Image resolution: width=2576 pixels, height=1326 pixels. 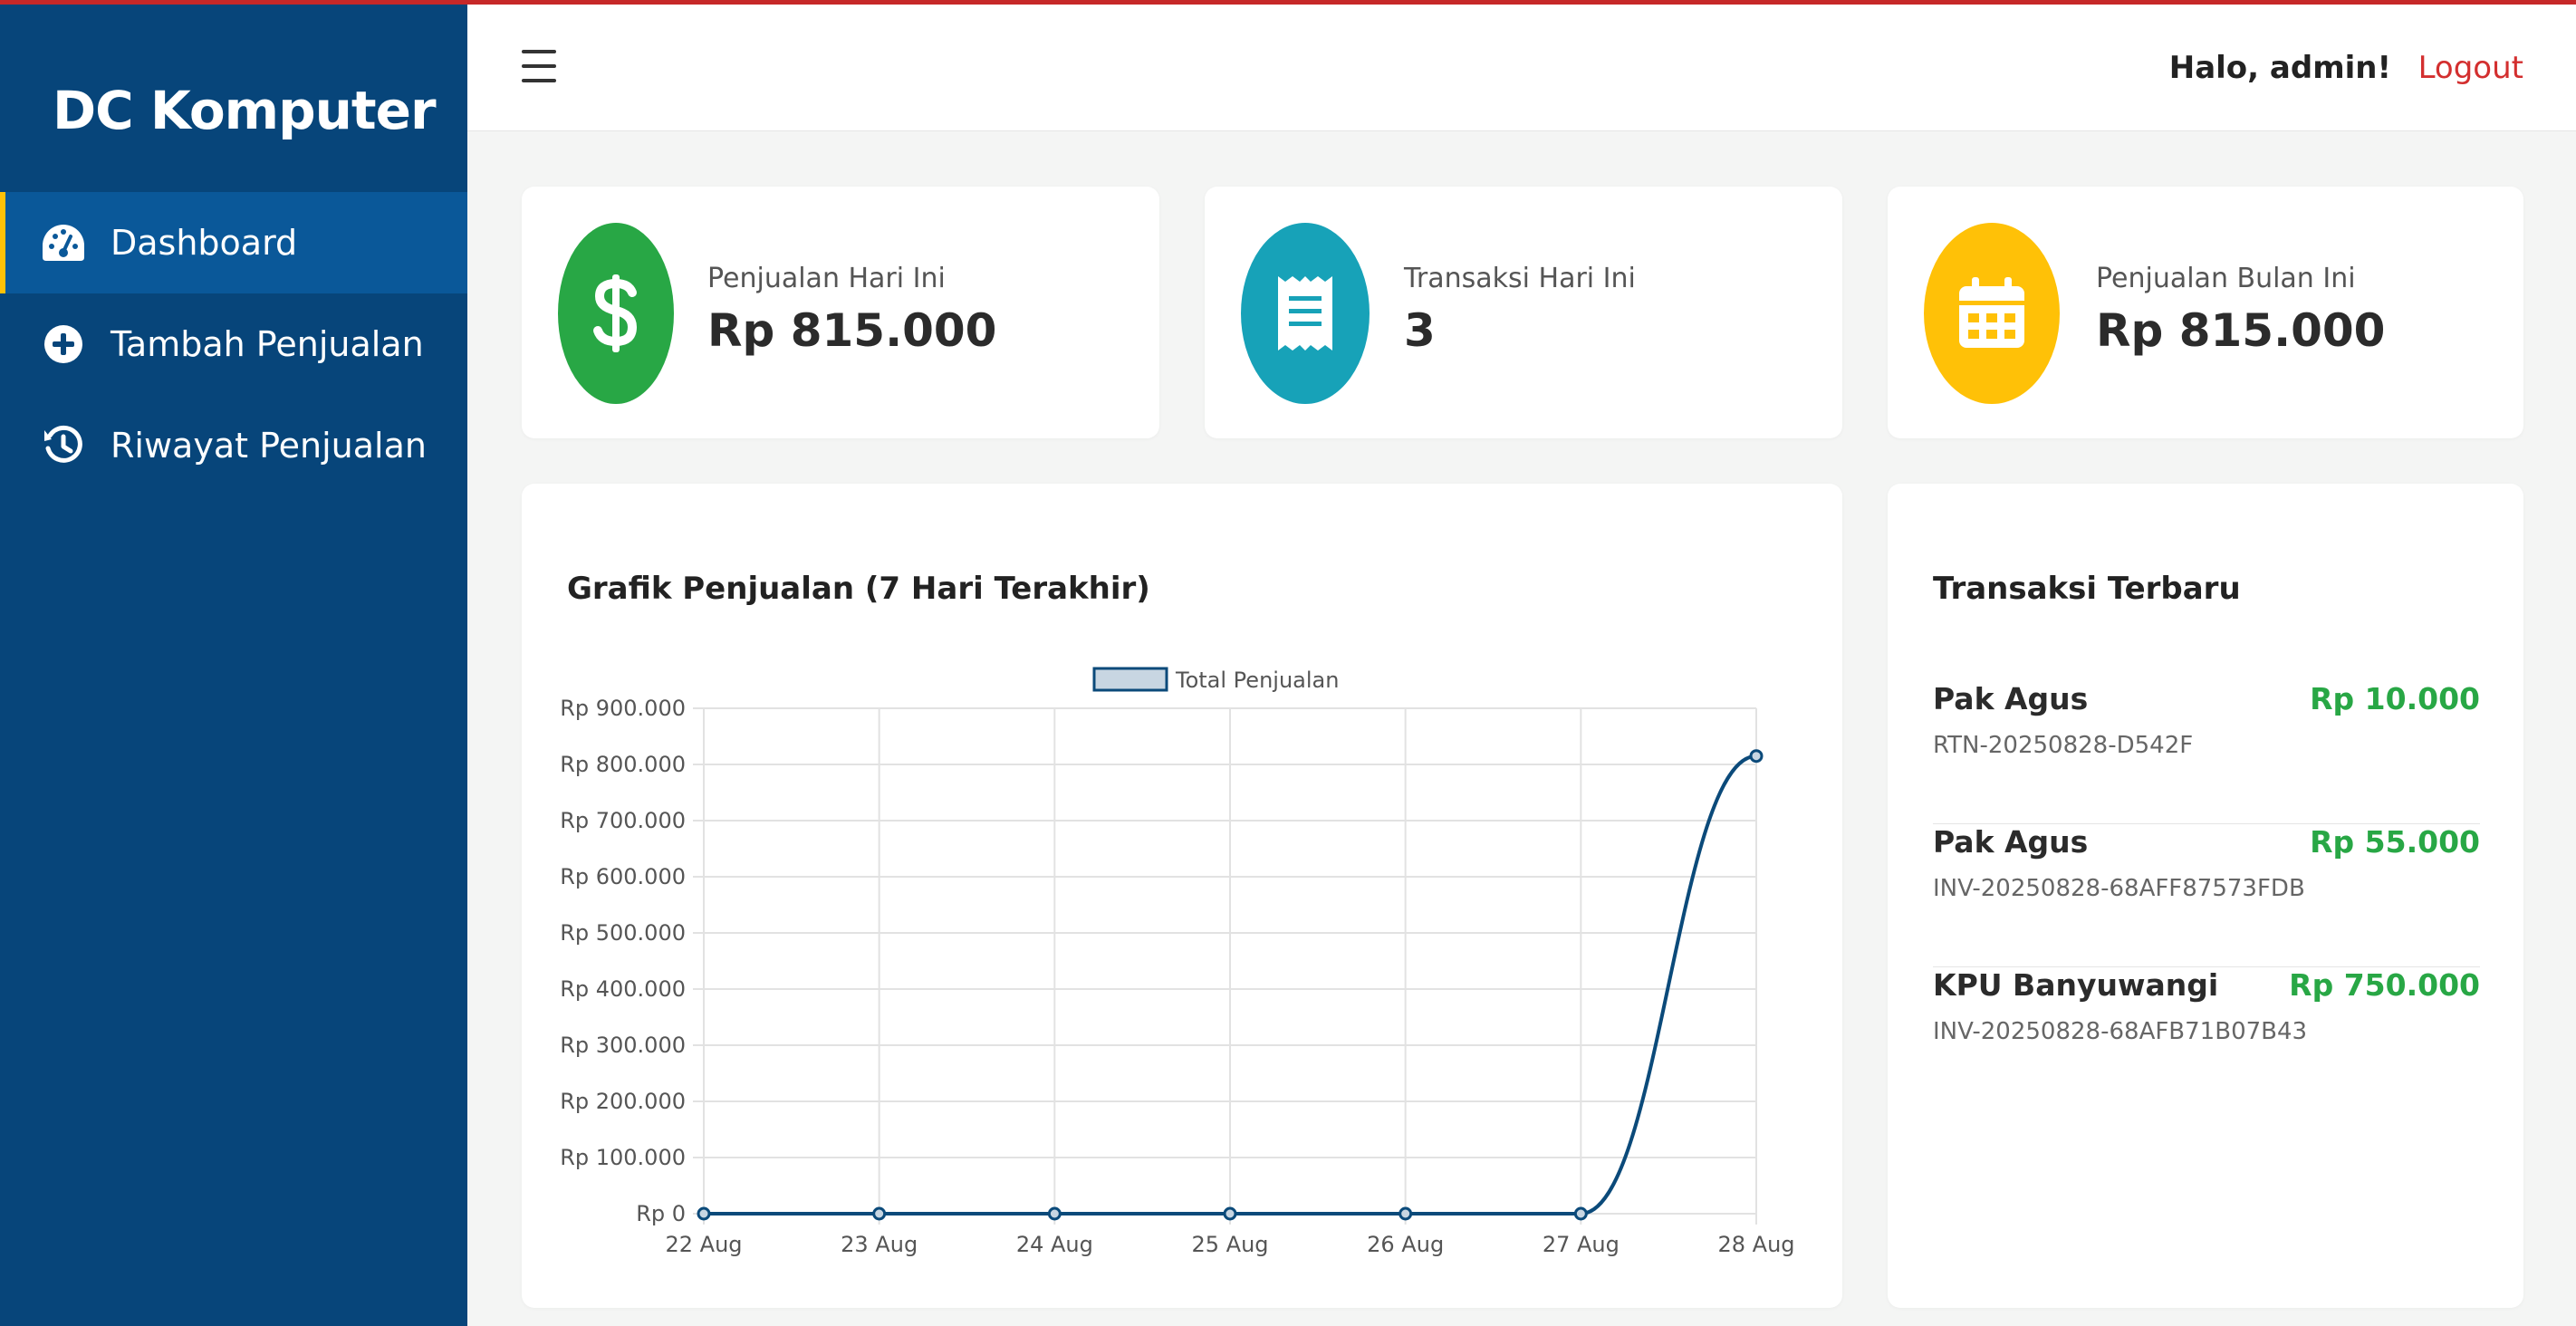 What do you see at coordinates (623, 933) in the screenshot?
I see `y-tick-label: Rp 500.000` at bounding box center [623, 933].